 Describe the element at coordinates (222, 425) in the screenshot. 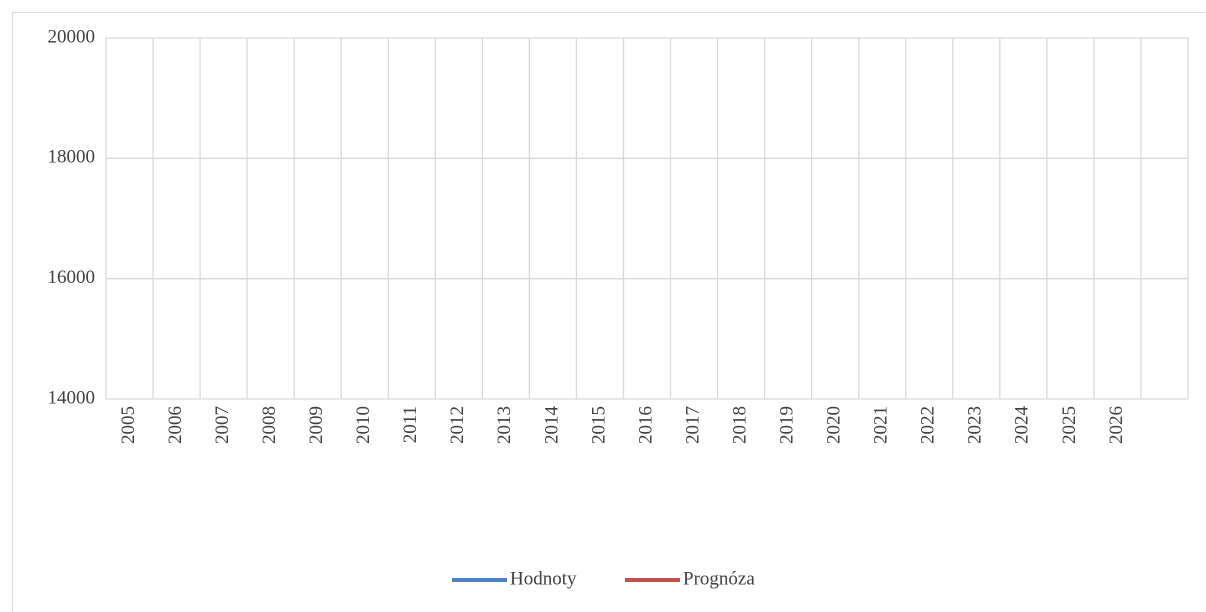

I see `x-tick-label: 2007` at that location.